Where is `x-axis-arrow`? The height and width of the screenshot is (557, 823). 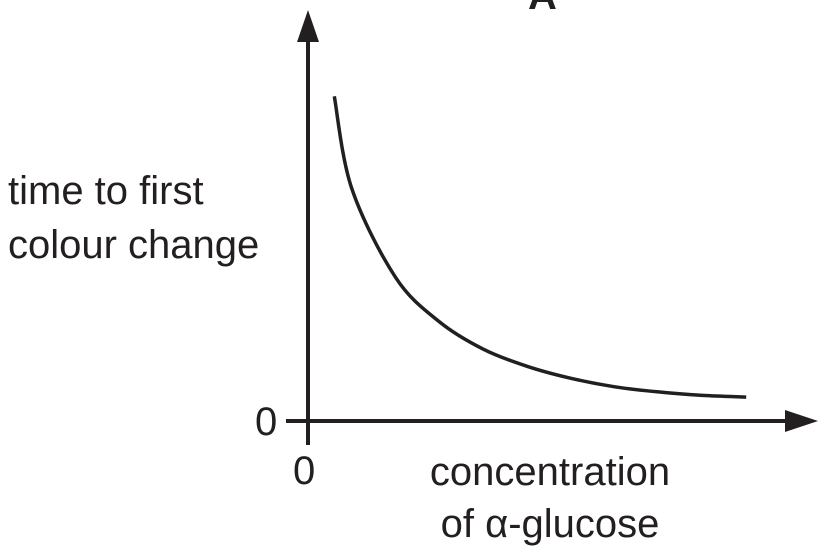
x-axis-arrow is located at coordinates (801, 421).